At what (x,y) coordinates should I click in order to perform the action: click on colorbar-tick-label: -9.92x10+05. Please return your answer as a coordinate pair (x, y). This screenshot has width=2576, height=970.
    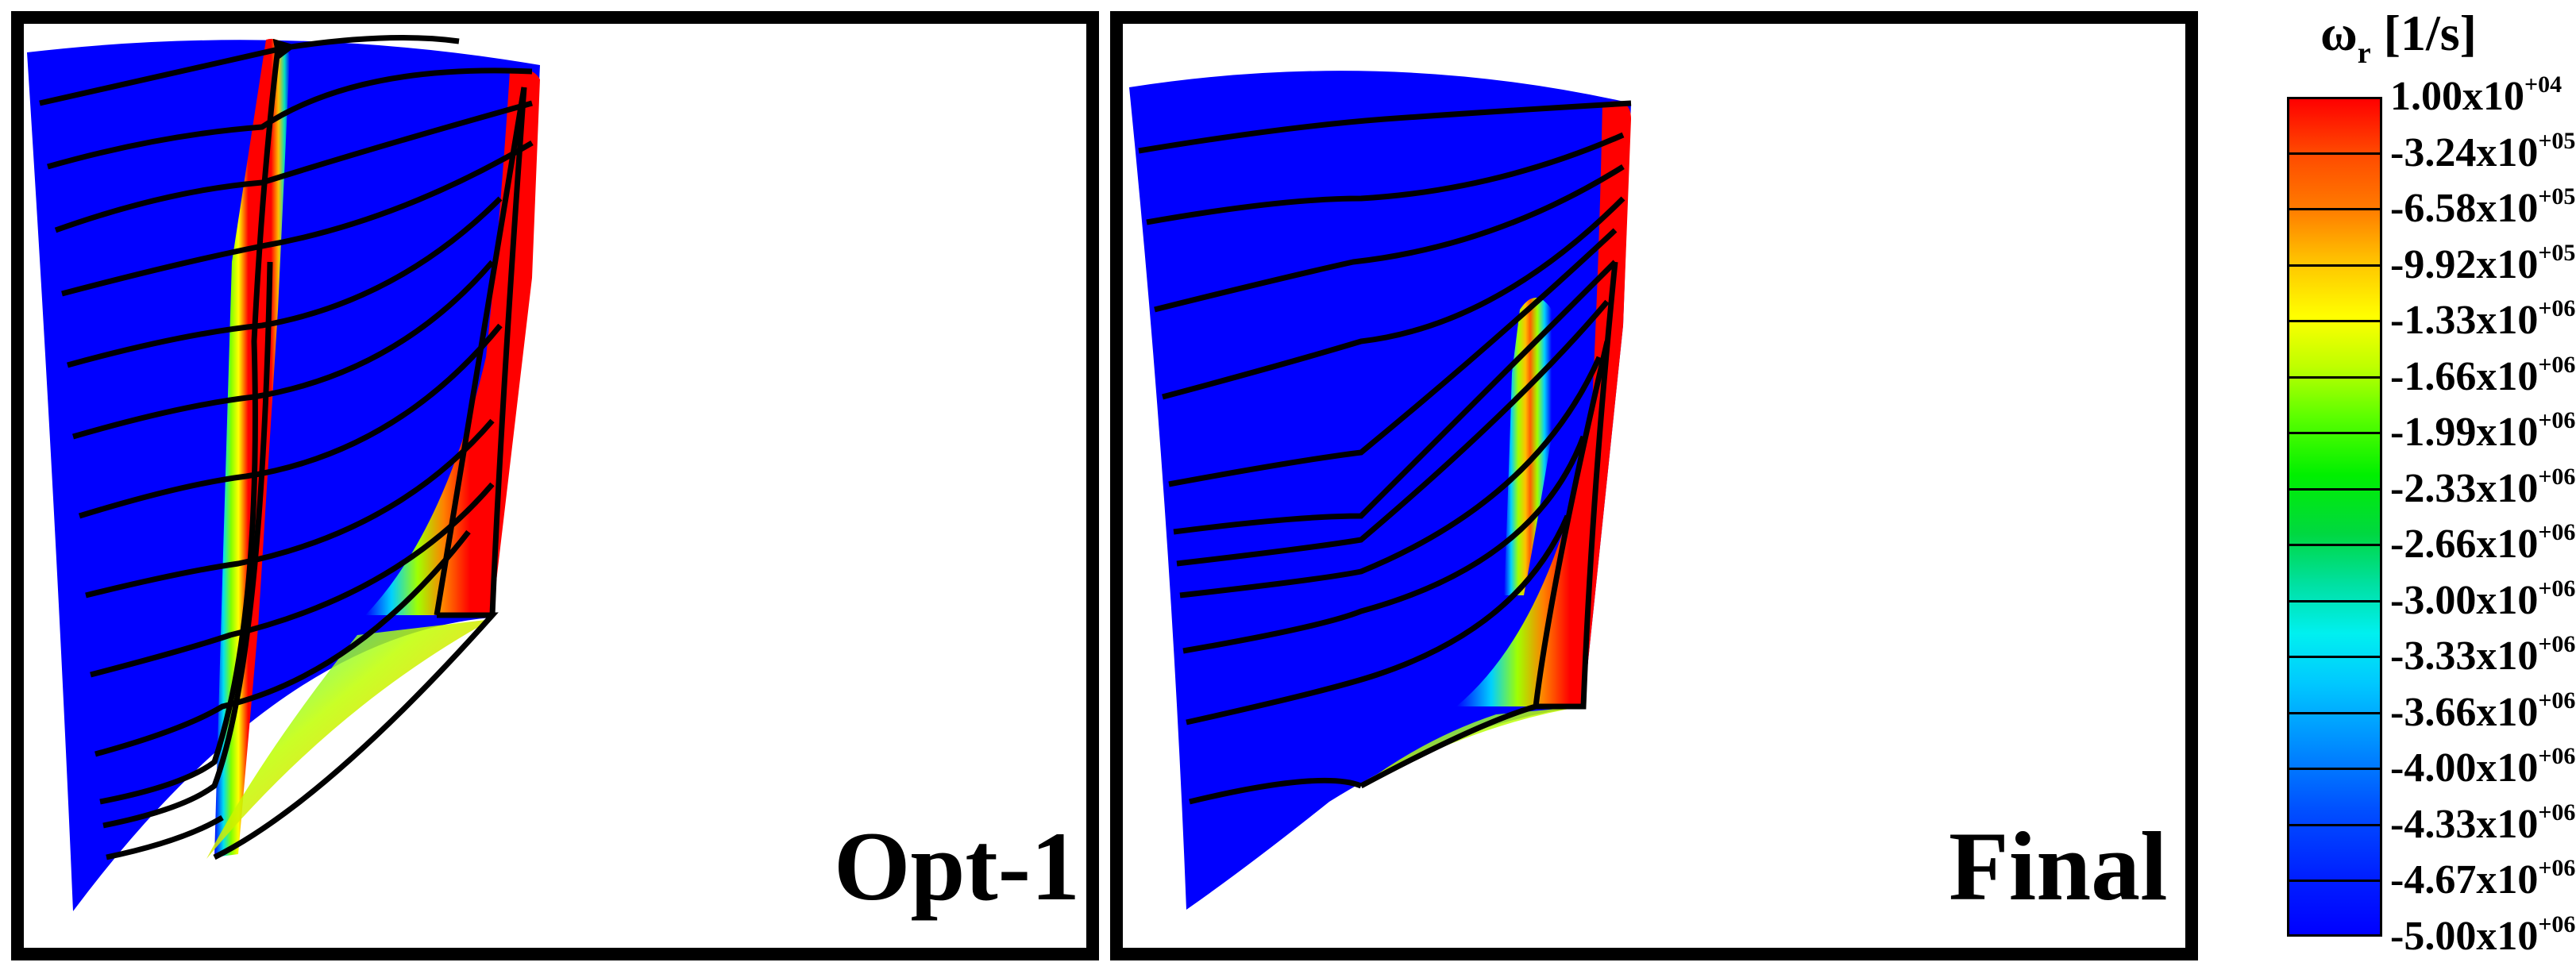
    Looking at the image, I should click on (2482, 264).